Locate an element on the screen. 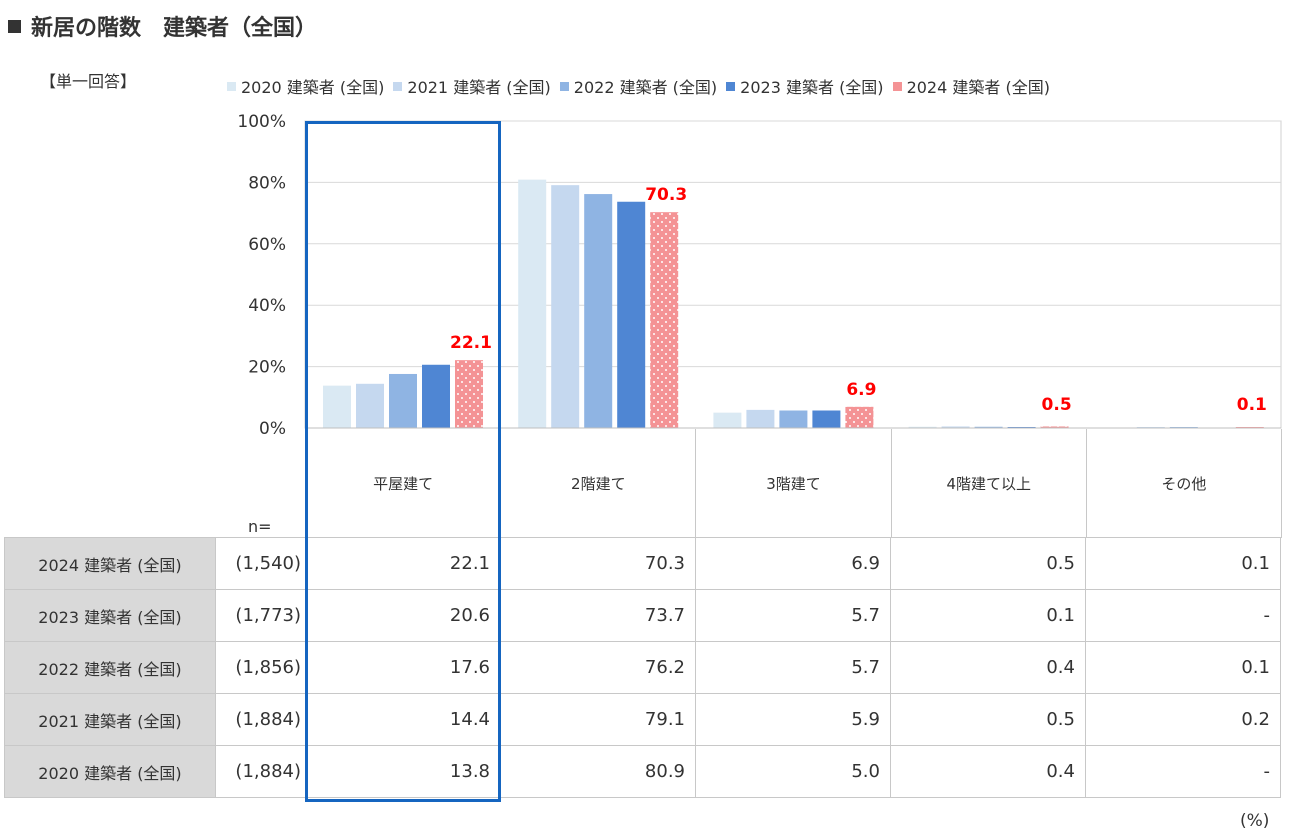 This screenshot has height=840, width=1296. category-label: その他 is located at coordinates (1184, 483).